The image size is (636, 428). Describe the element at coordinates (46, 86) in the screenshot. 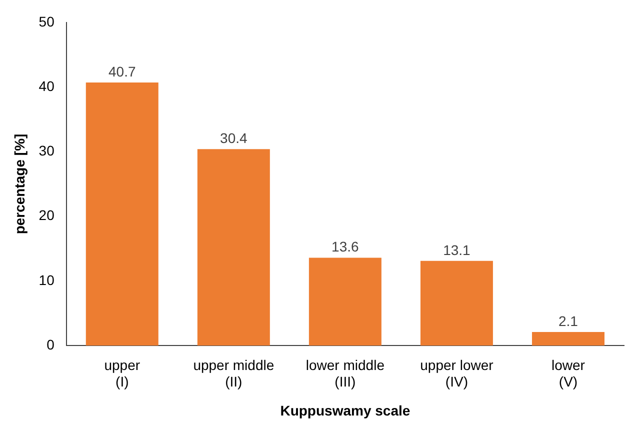

I see `y-tick-label: 40` at that location.